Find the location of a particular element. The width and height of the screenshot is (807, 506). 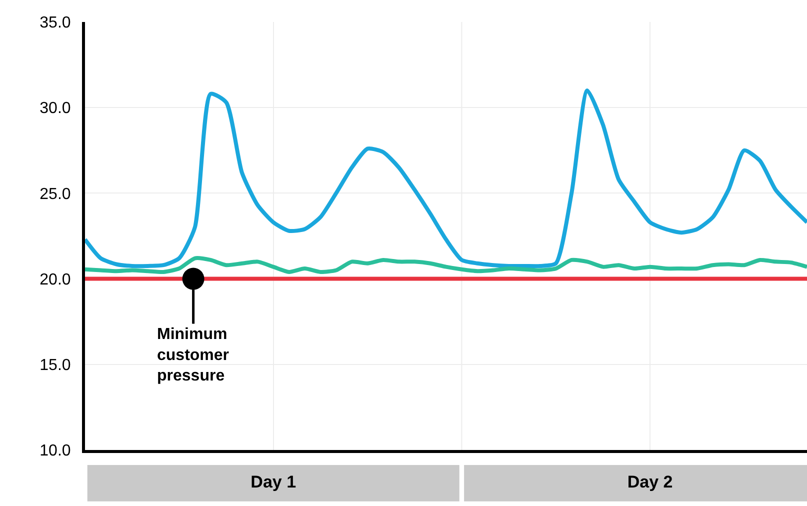

line-series is located at coordinates (446, 265).